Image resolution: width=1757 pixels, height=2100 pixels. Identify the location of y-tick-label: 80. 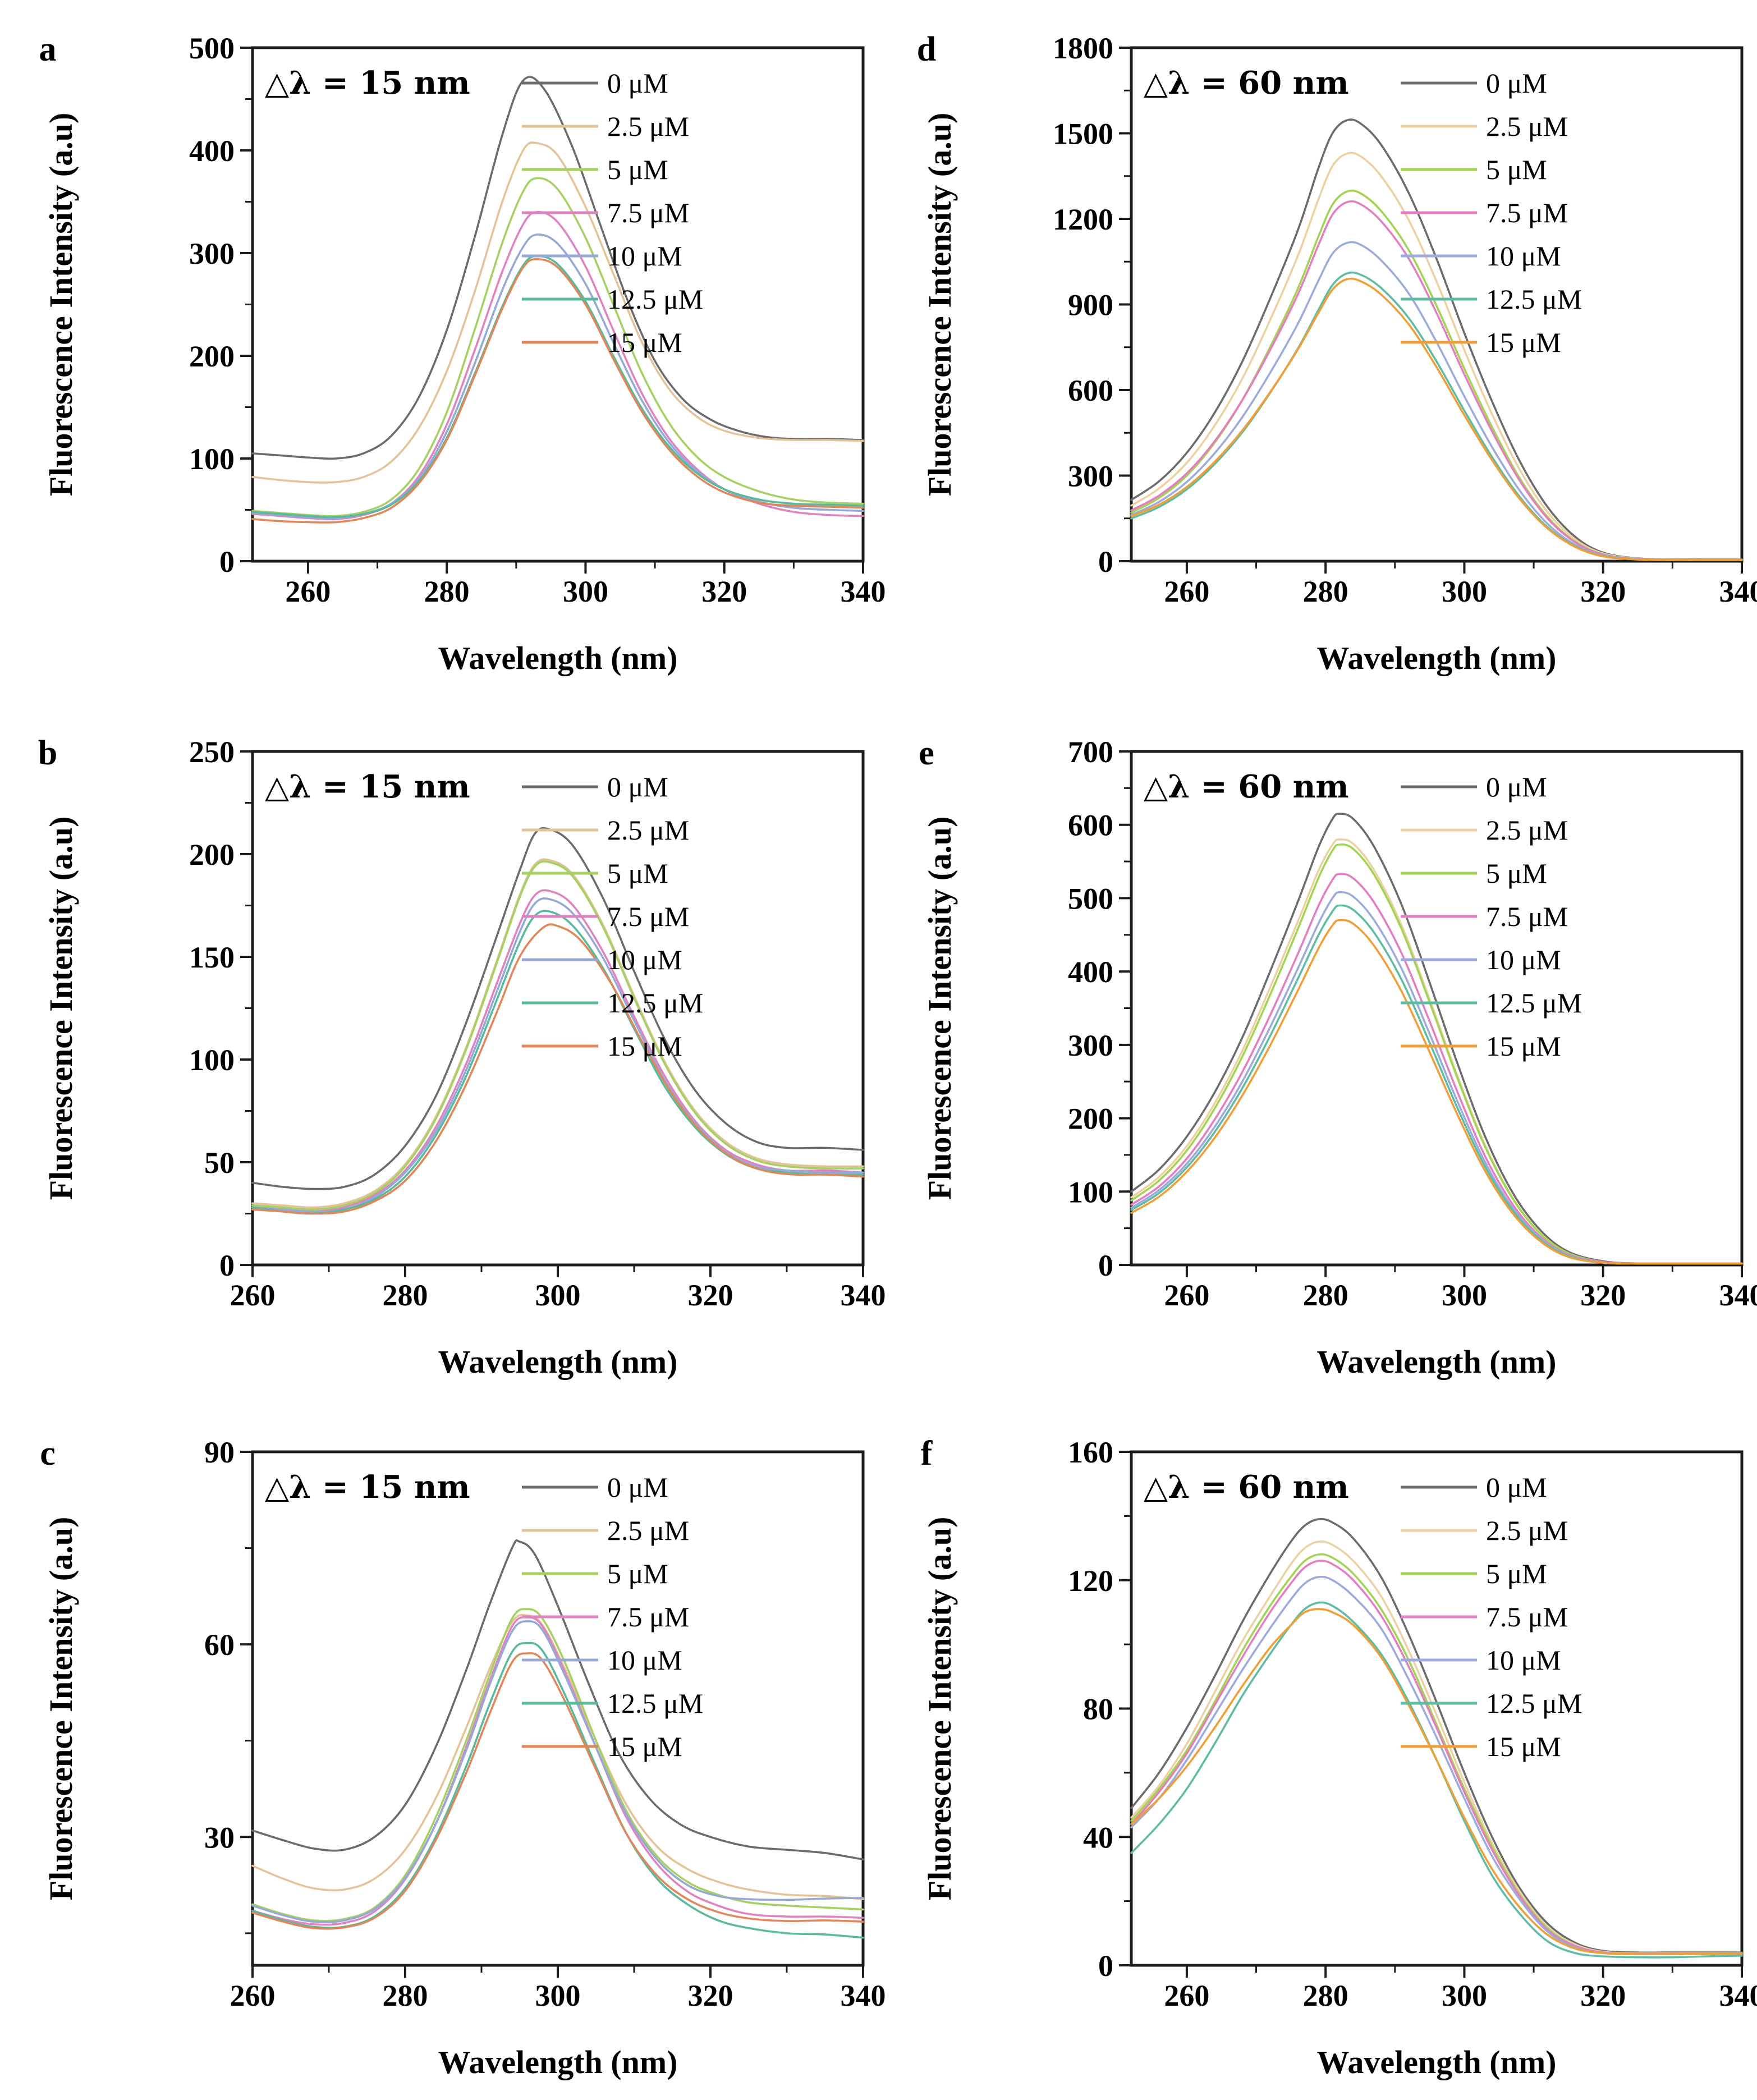
(1098, 1709).